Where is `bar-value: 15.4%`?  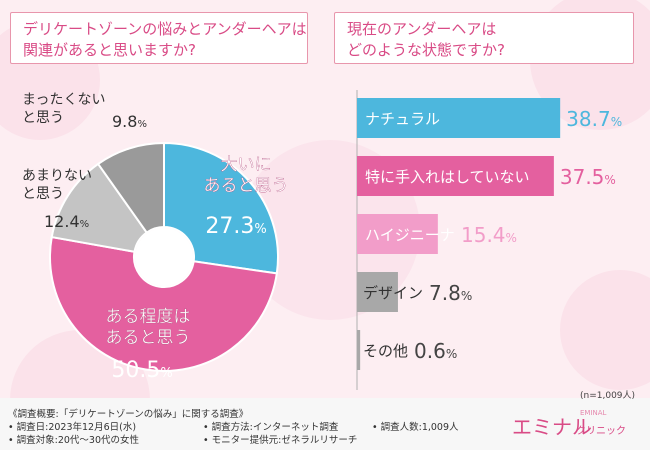 bar-value: 15.4% is located at coordinates (489, 235).